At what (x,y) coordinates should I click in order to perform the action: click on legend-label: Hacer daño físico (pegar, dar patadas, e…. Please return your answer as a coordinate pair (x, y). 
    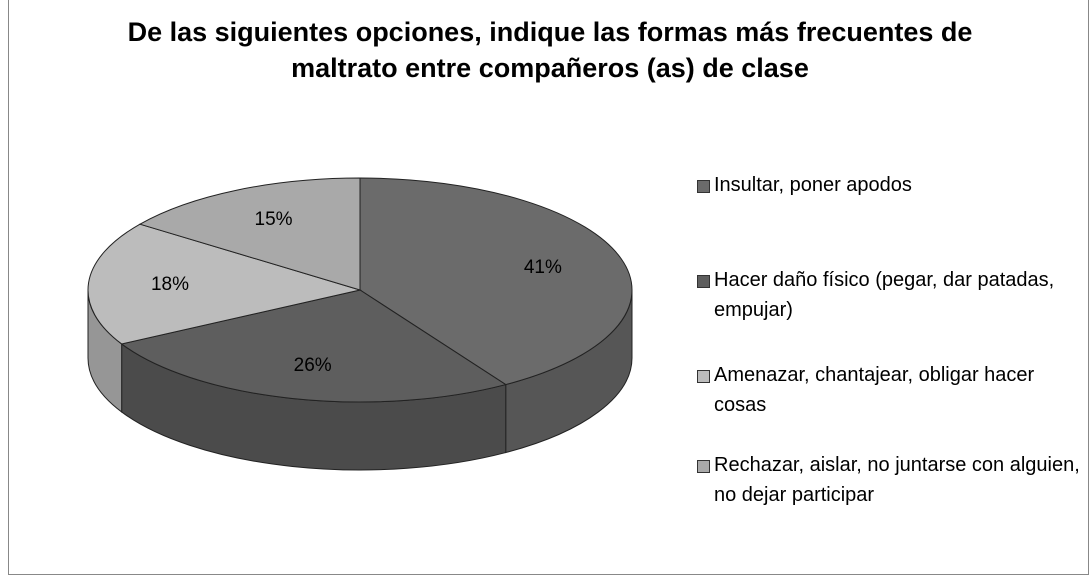
    Looking at the image, I should click on (884, 295).